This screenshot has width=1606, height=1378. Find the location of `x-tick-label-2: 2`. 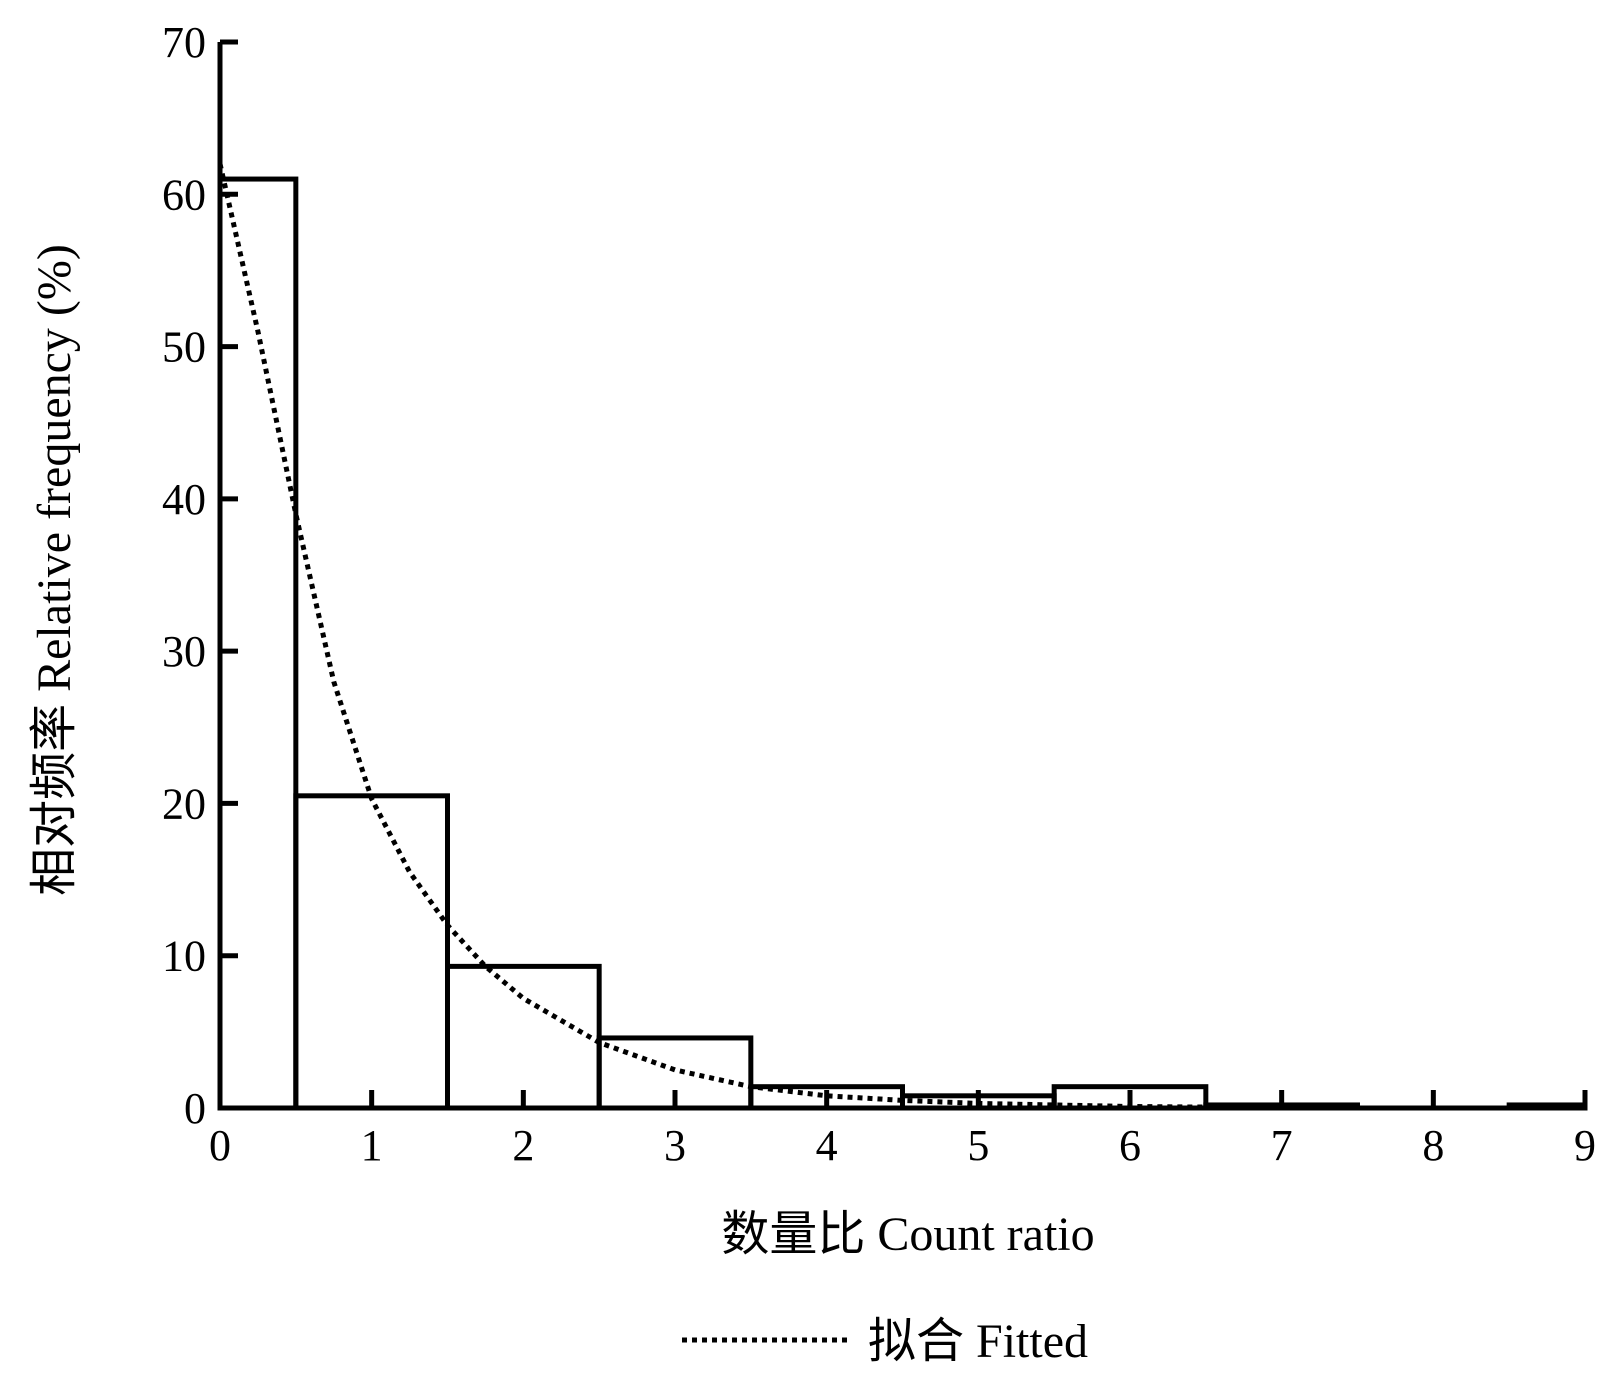

x-tick-label-2: 2 is located at coordinates (523, 1145).